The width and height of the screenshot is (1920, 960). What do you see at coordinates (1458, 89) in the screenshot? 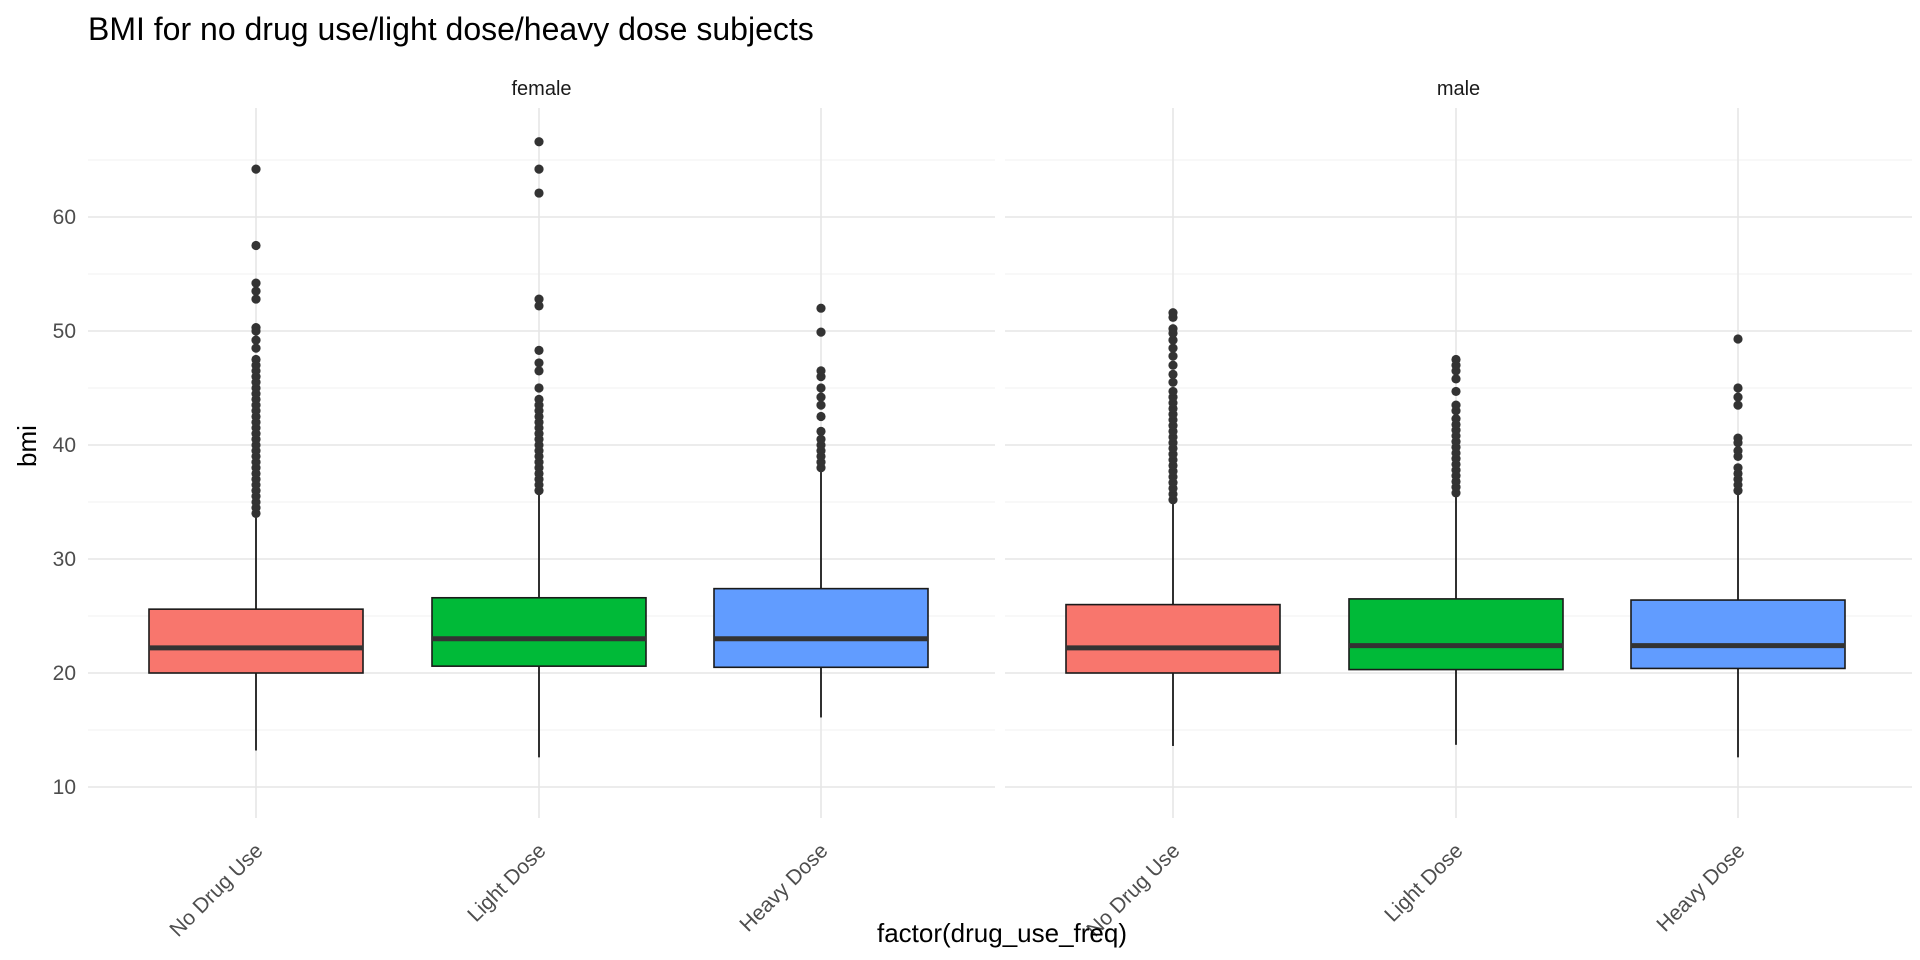
I see `facet-label-male: male` at bounding box center [1458, 89].